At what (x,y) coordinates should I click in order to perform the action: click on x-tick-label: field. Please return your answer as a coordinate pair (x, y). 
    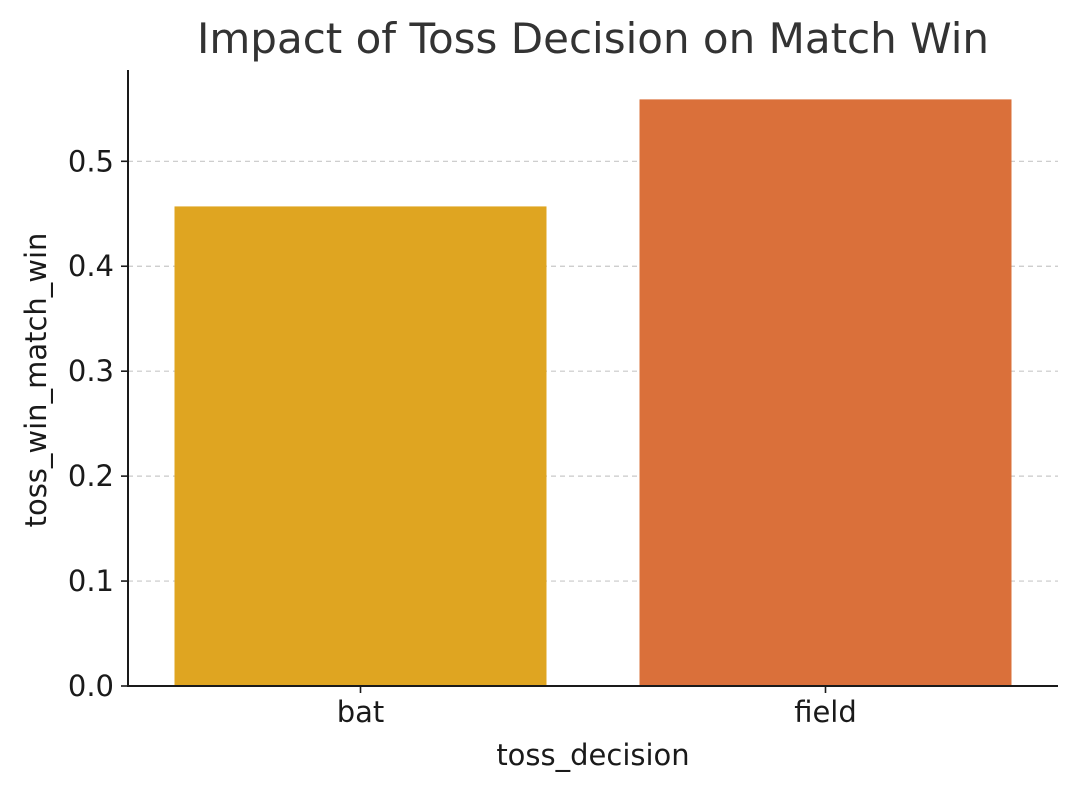
    Looking at the image, I should click on (825, 712).